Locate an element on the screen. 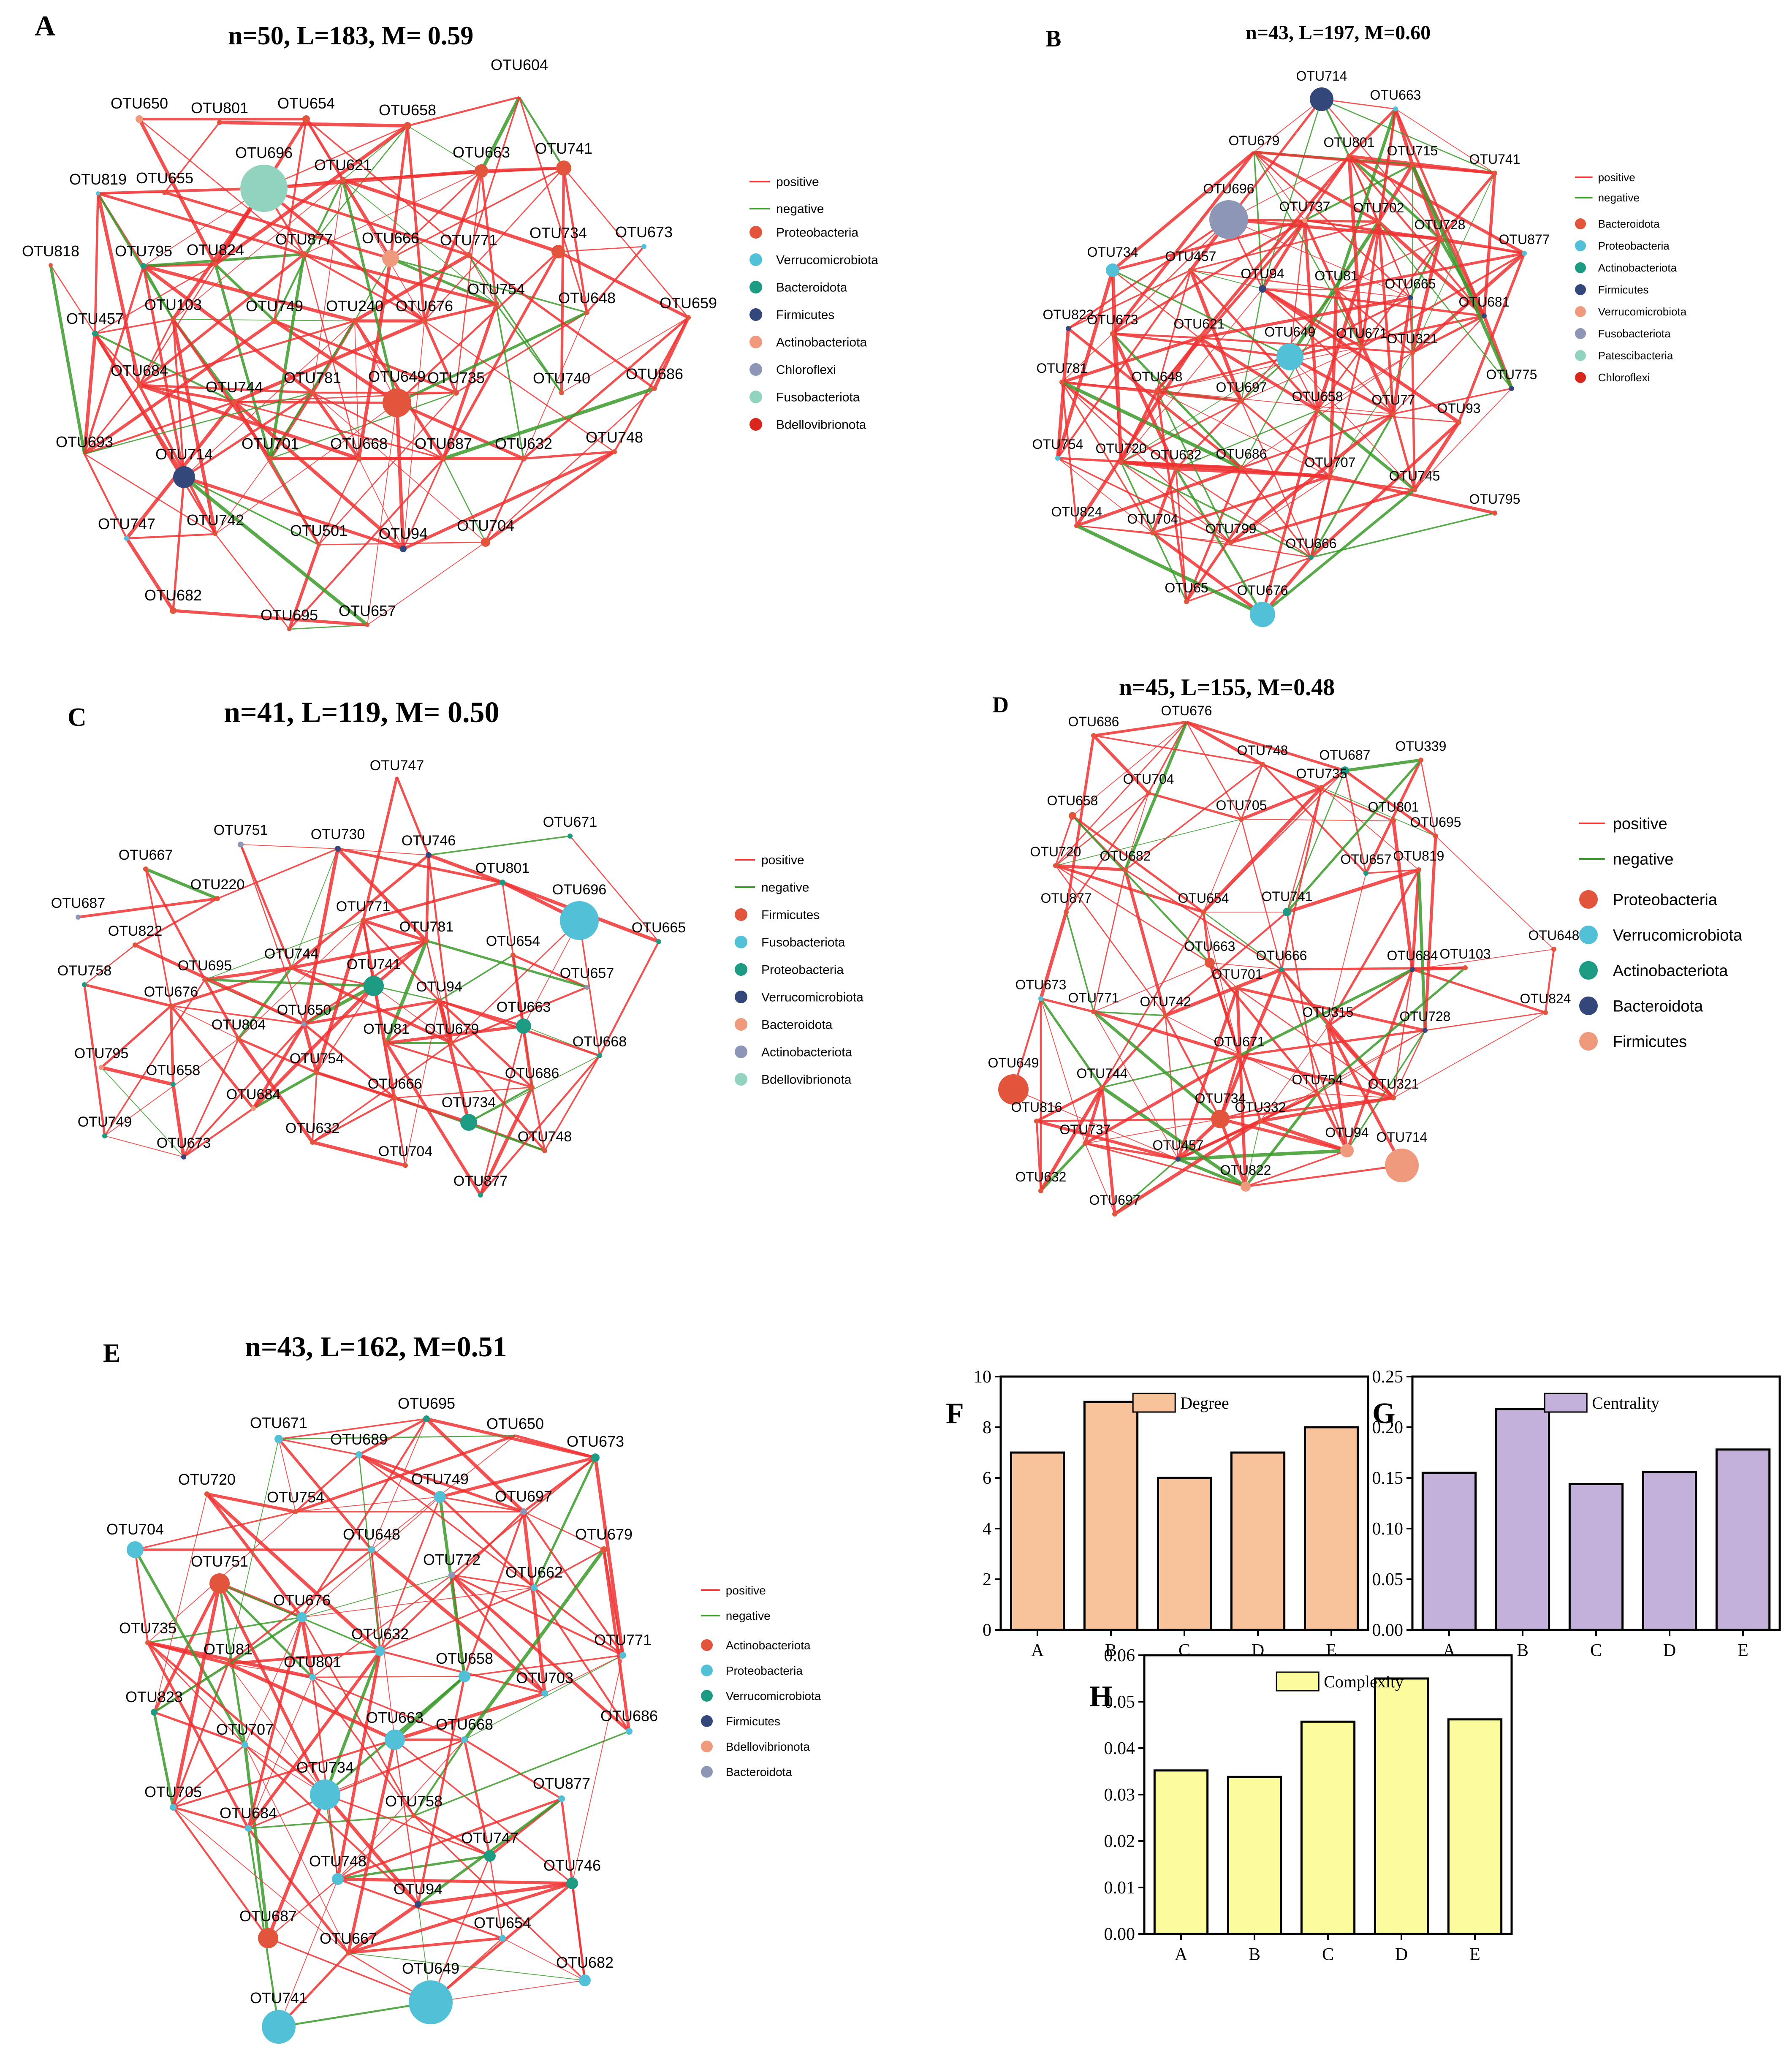  legend-positive-label: positive is located at coordinates (797, 182).